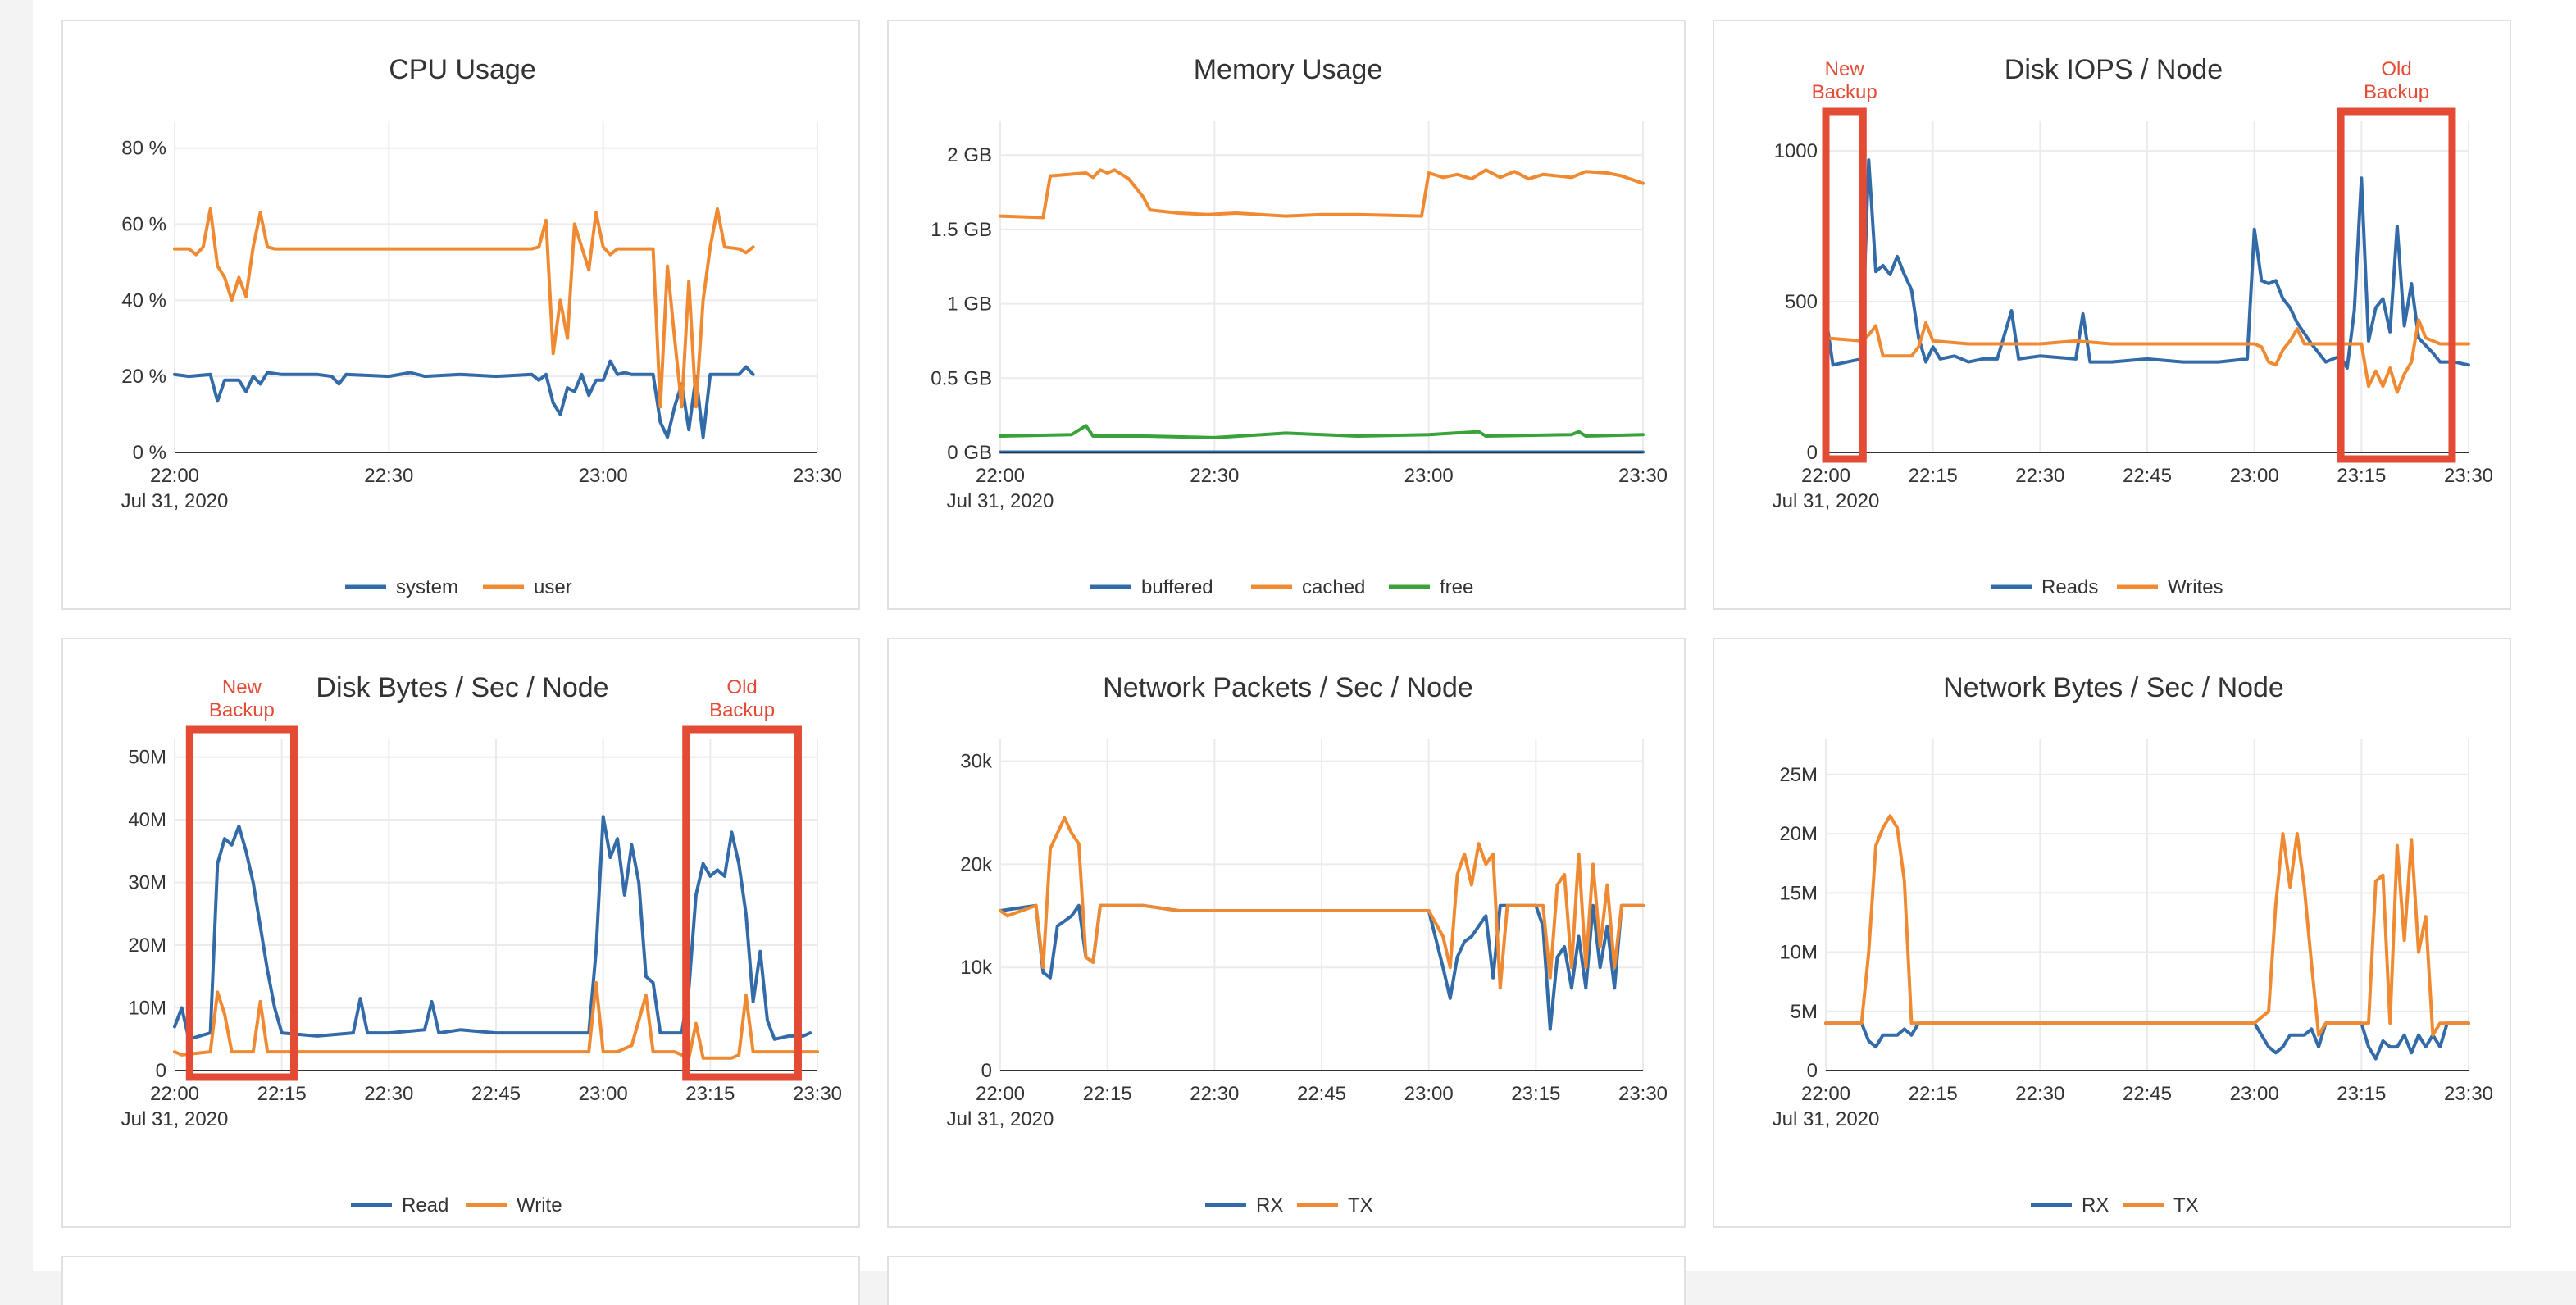 The width and height of the screenshot is (2576, 1305). Describe the element at coordinates (147, 758) in the screenshot. I see `y-tick-label: 50M` at that location.